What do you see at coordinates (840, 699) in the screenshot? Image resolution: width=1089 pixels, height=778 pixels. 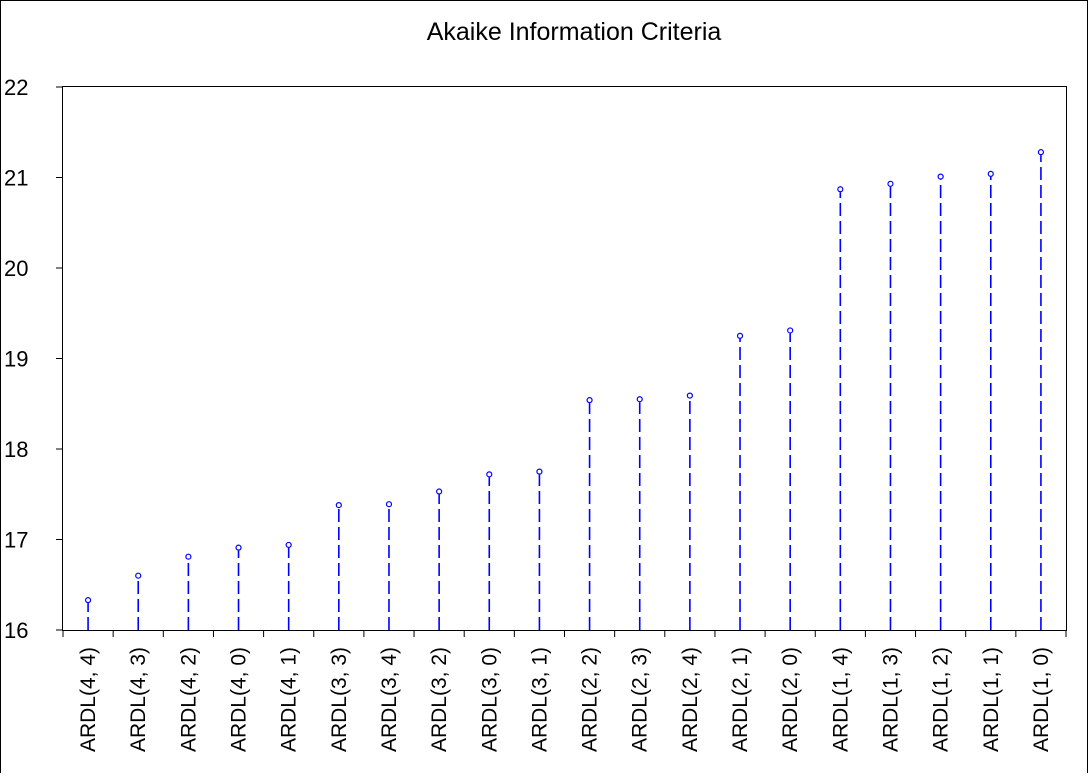 I see `x-tick-label: ARDL(1, 4)` at bounding box center [840, 699].